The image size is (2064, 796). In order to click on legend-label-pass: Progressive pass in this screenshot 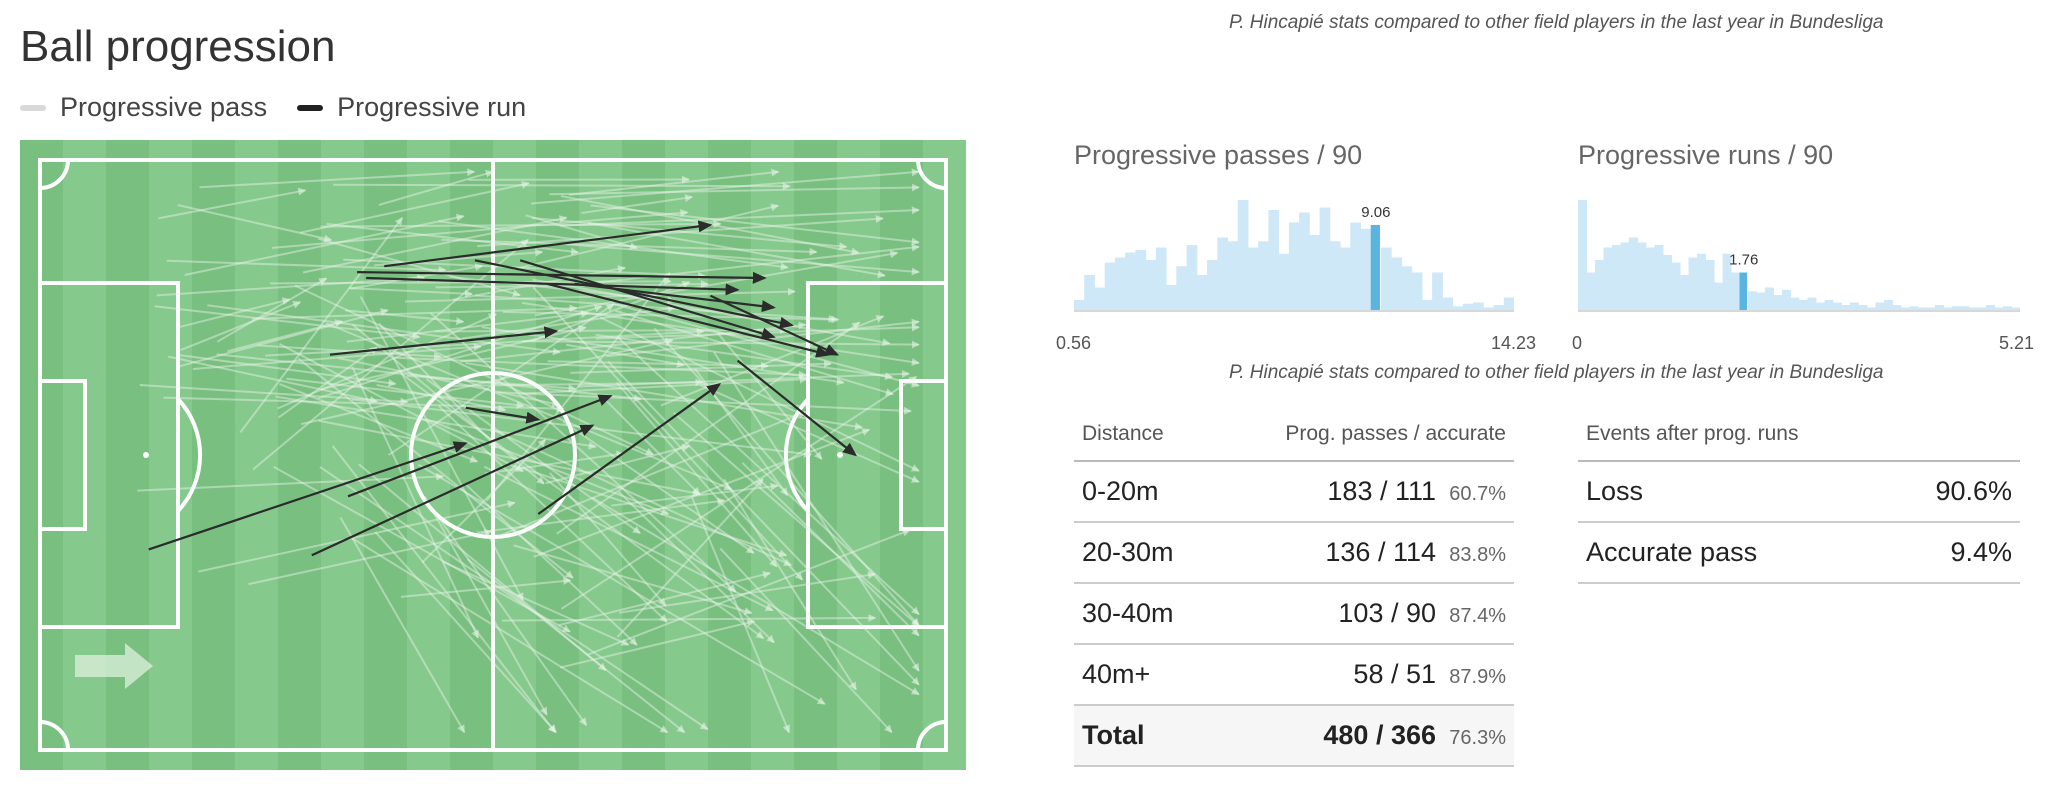, I will do `click(164, 107)`.